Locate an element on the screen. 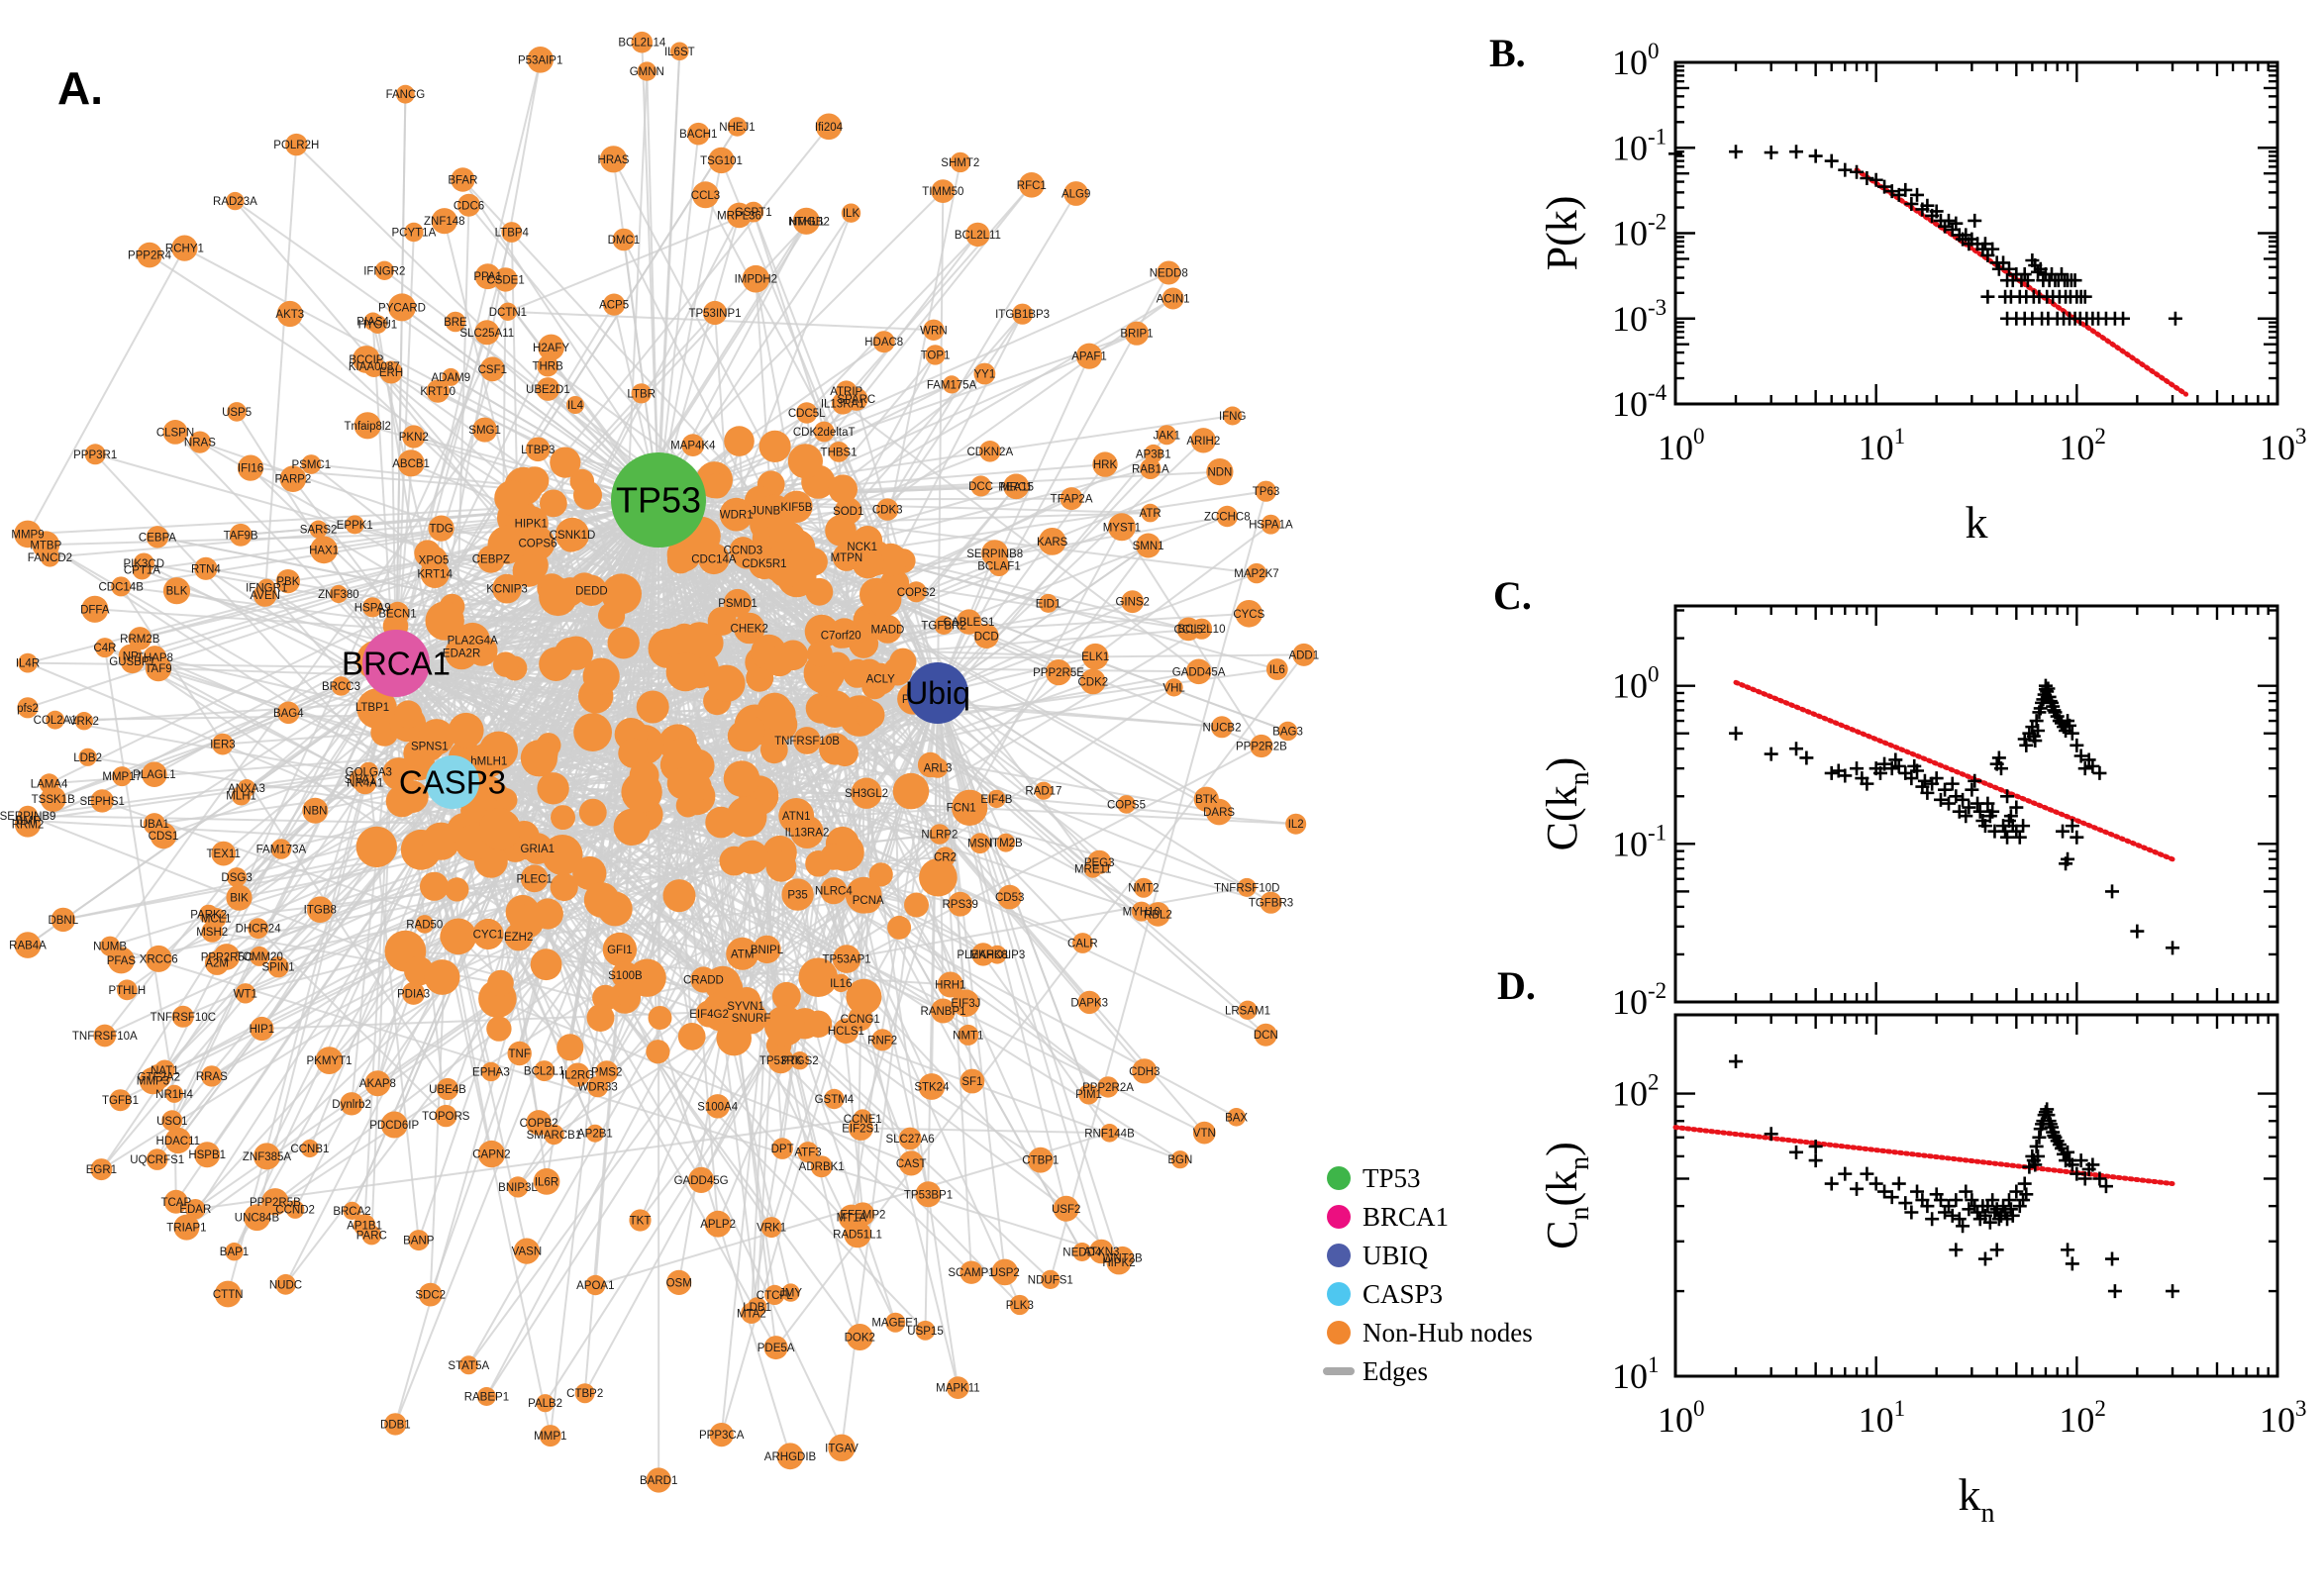 This screenshot has width=2323, height=1596. gene-label: NUMB is located at coordinates (110, 947).